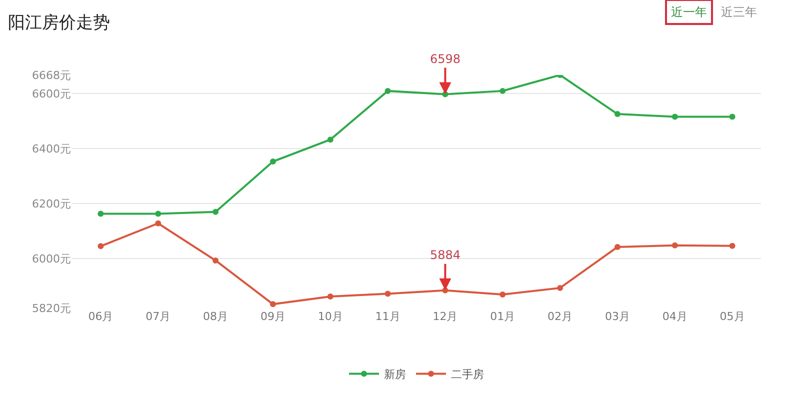 The image size is (791, 400). What do you see at coordinates (158, 316) in the screenshot?
I see `x-tick-label: 07月` at bounding box center [158, 316].